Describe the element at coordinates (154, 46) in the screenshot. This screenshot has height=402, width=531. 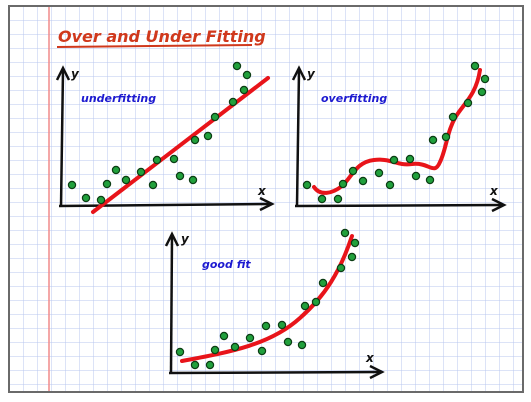
I see `title-underline` at that location.